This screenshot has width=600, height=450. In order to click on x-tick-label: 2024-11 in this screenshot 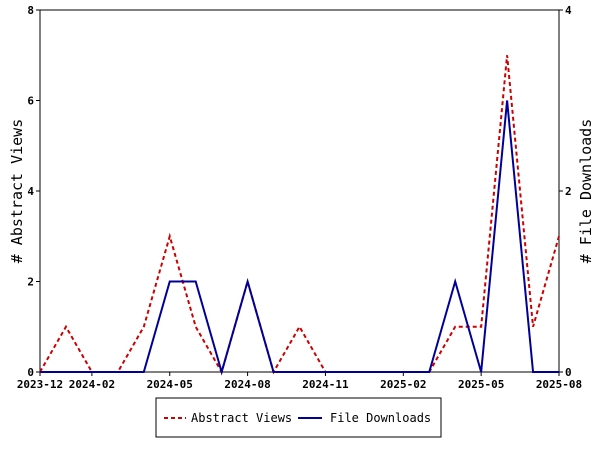, I will do `click(325, 384)`.